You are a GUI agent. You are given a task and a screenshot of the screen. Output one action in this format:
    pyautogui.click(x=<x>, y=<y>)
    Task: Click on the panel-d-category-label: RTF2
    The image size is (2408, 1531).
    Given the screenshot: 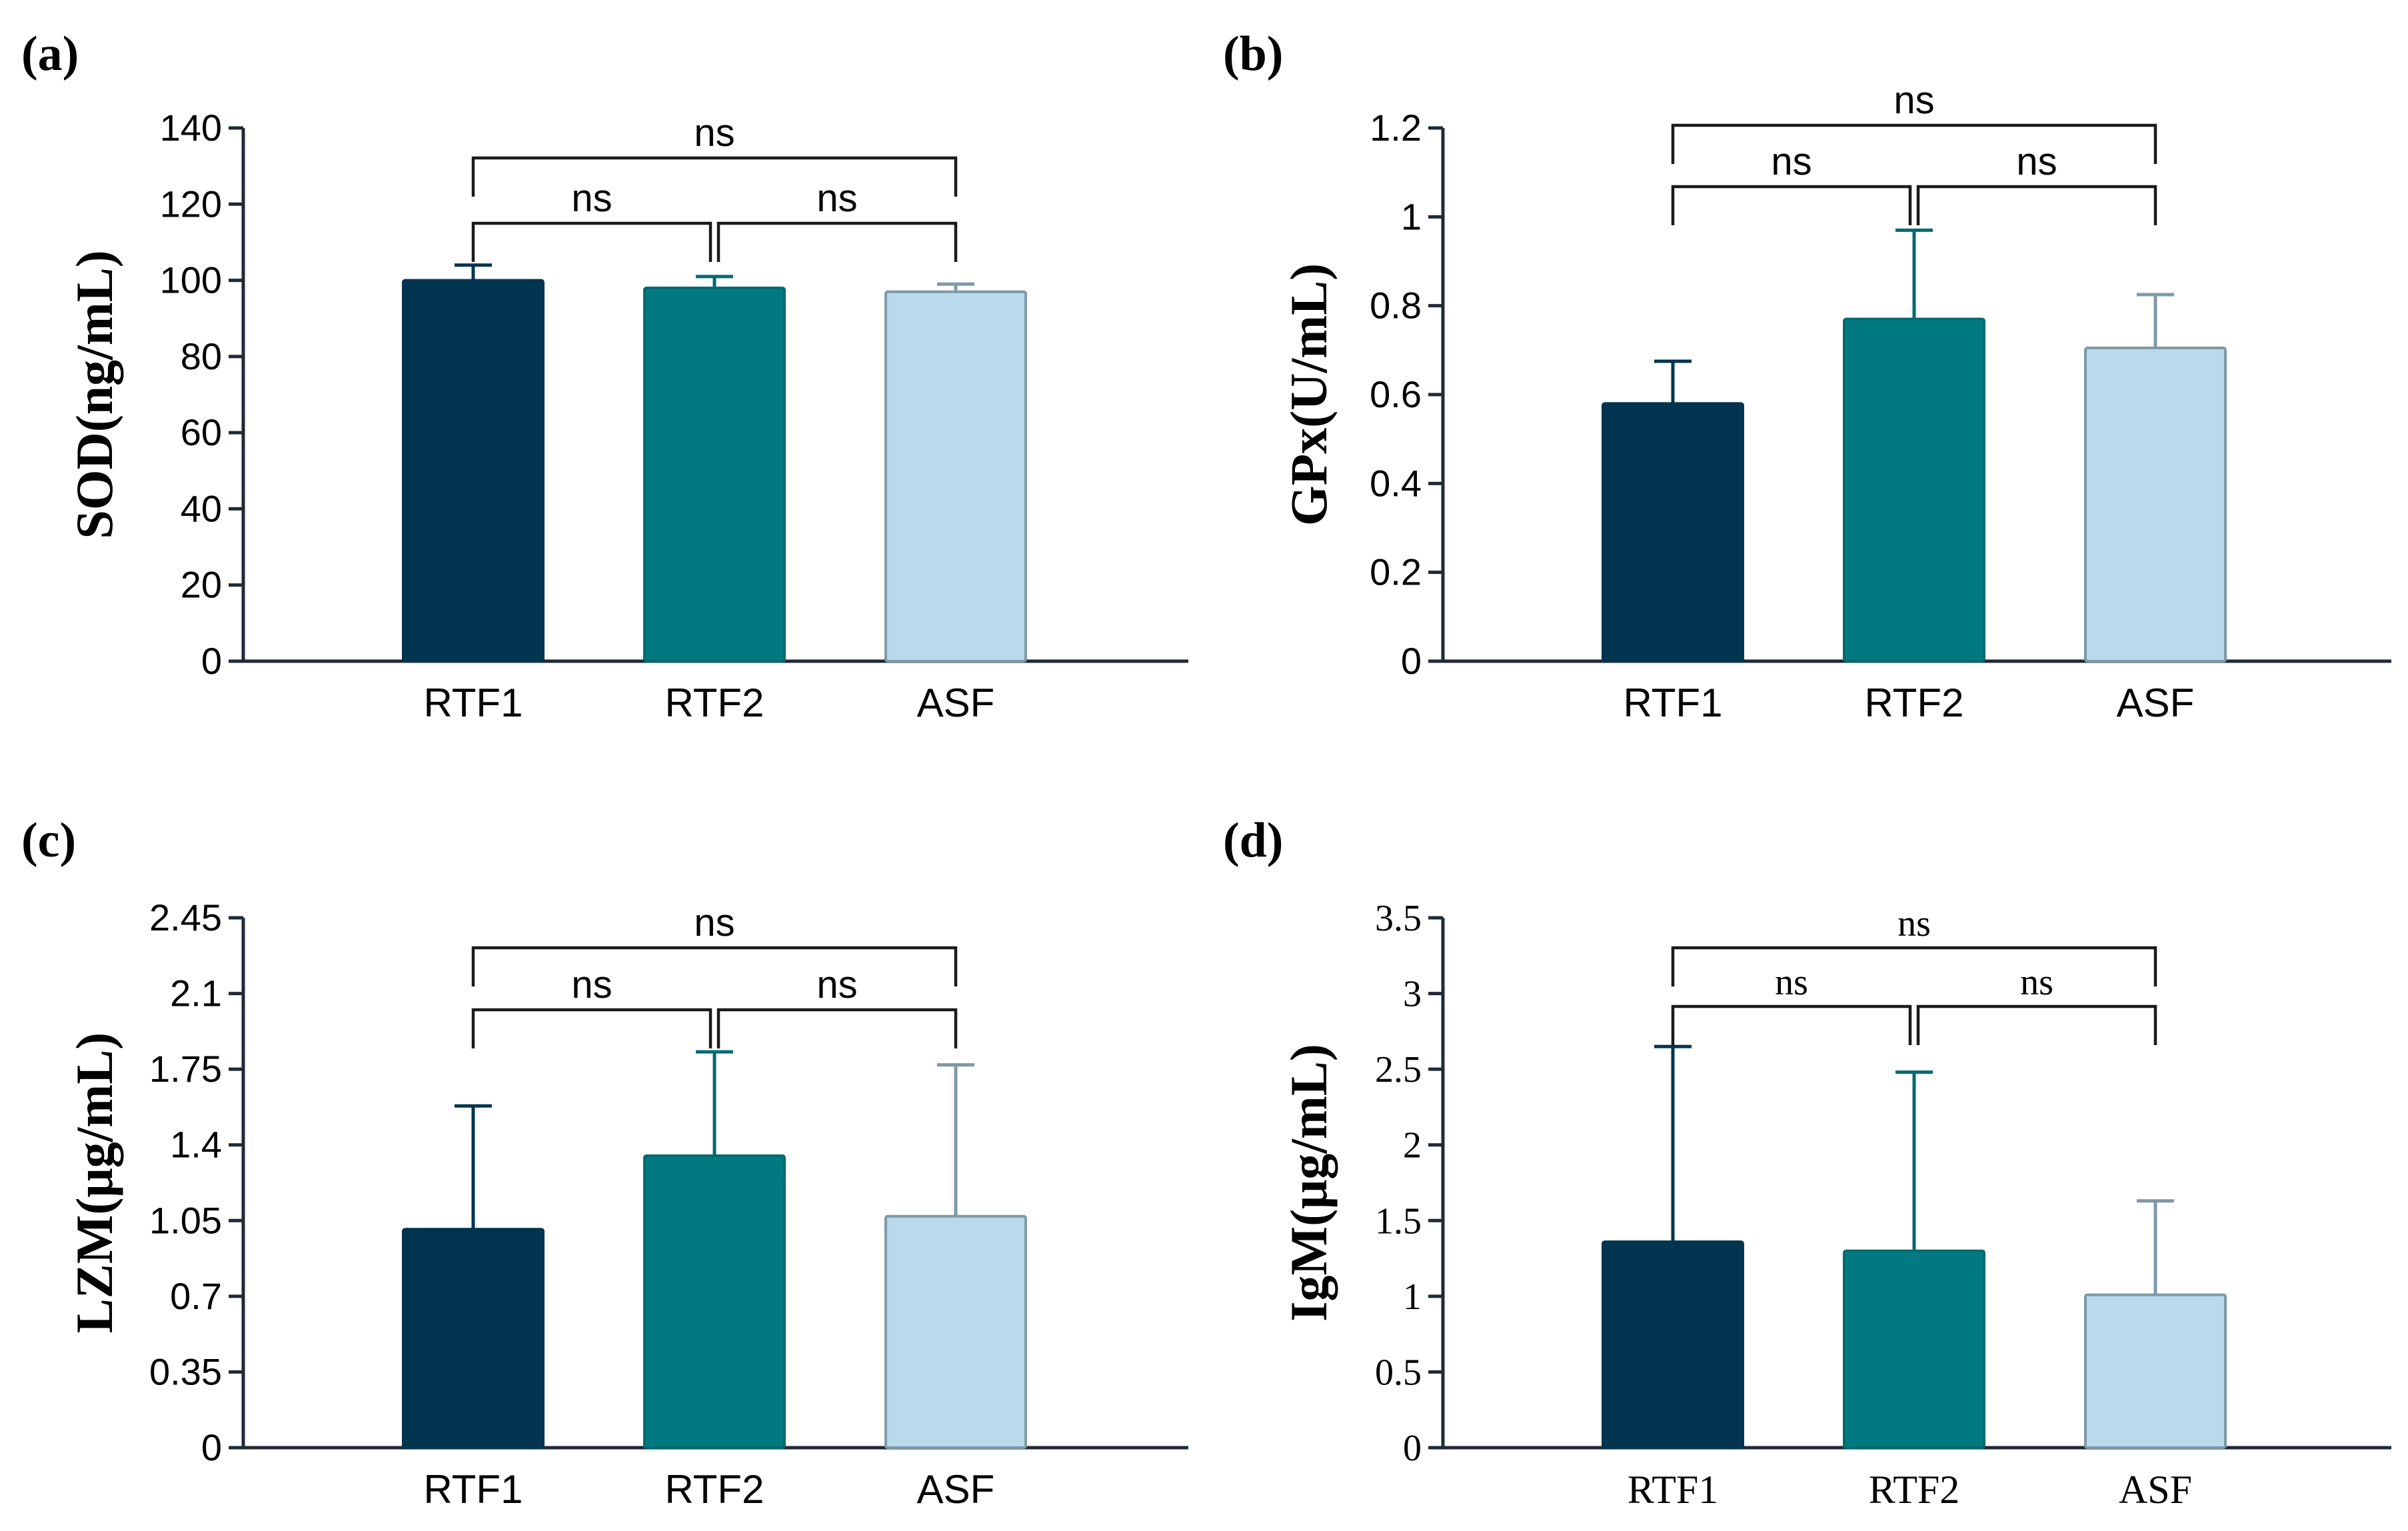 What is the action you would take?
    pyautogui.click(x=1914, y=1490)
    